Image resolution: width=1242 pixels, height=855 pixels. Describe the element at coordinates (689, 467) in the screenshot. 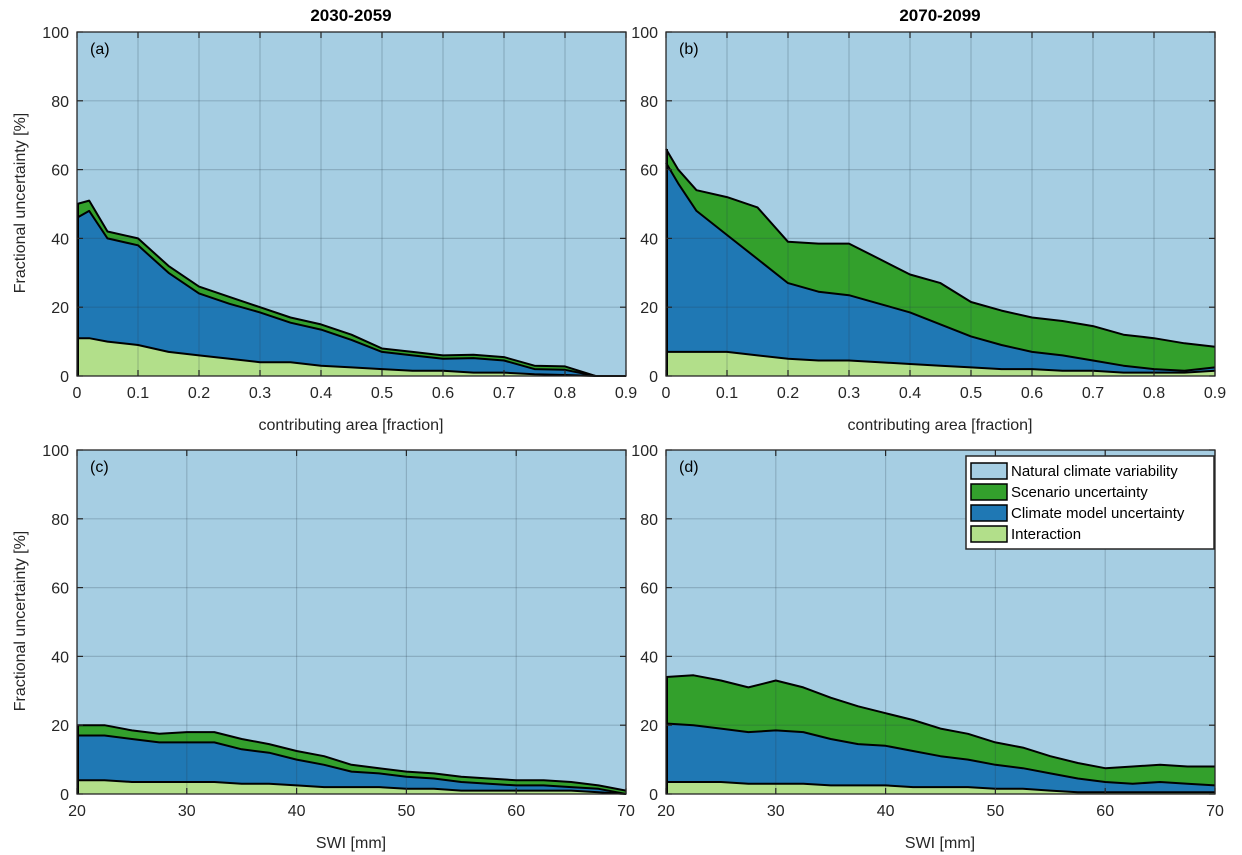

I see `panel-d-letter: (d)` at that location.